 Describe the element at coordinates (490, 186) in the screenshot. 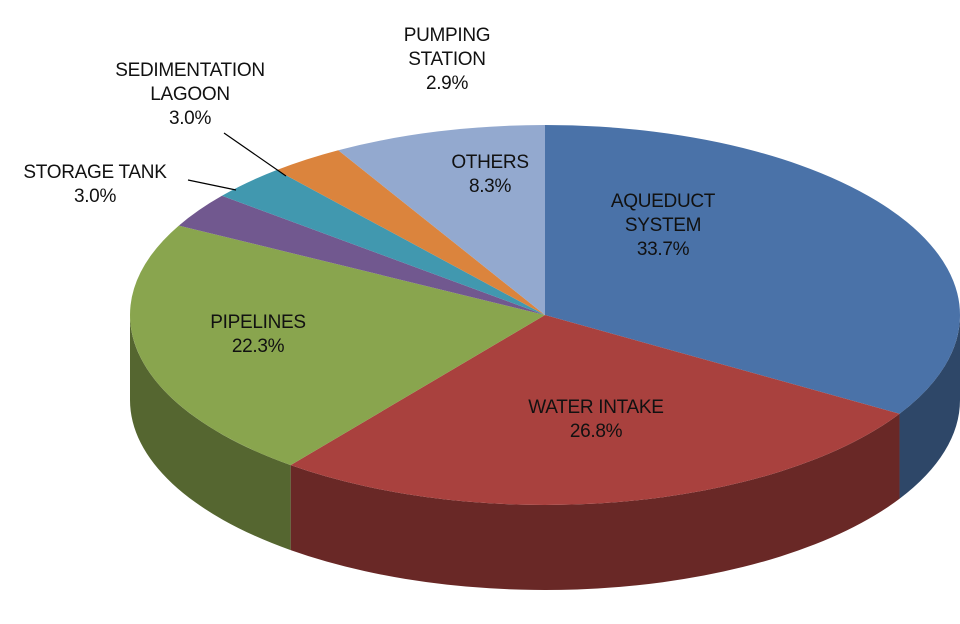

I see `value-label: 8.3%` at that location.